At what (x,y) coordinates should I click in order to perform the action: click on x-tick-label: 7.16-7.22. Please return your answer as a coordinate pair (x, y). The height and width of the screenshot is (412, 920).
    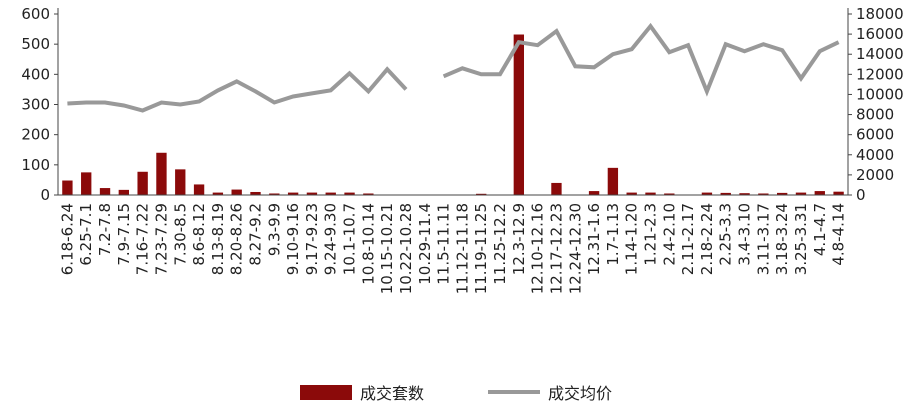
    Looking at the image, I should click on (143, 239).